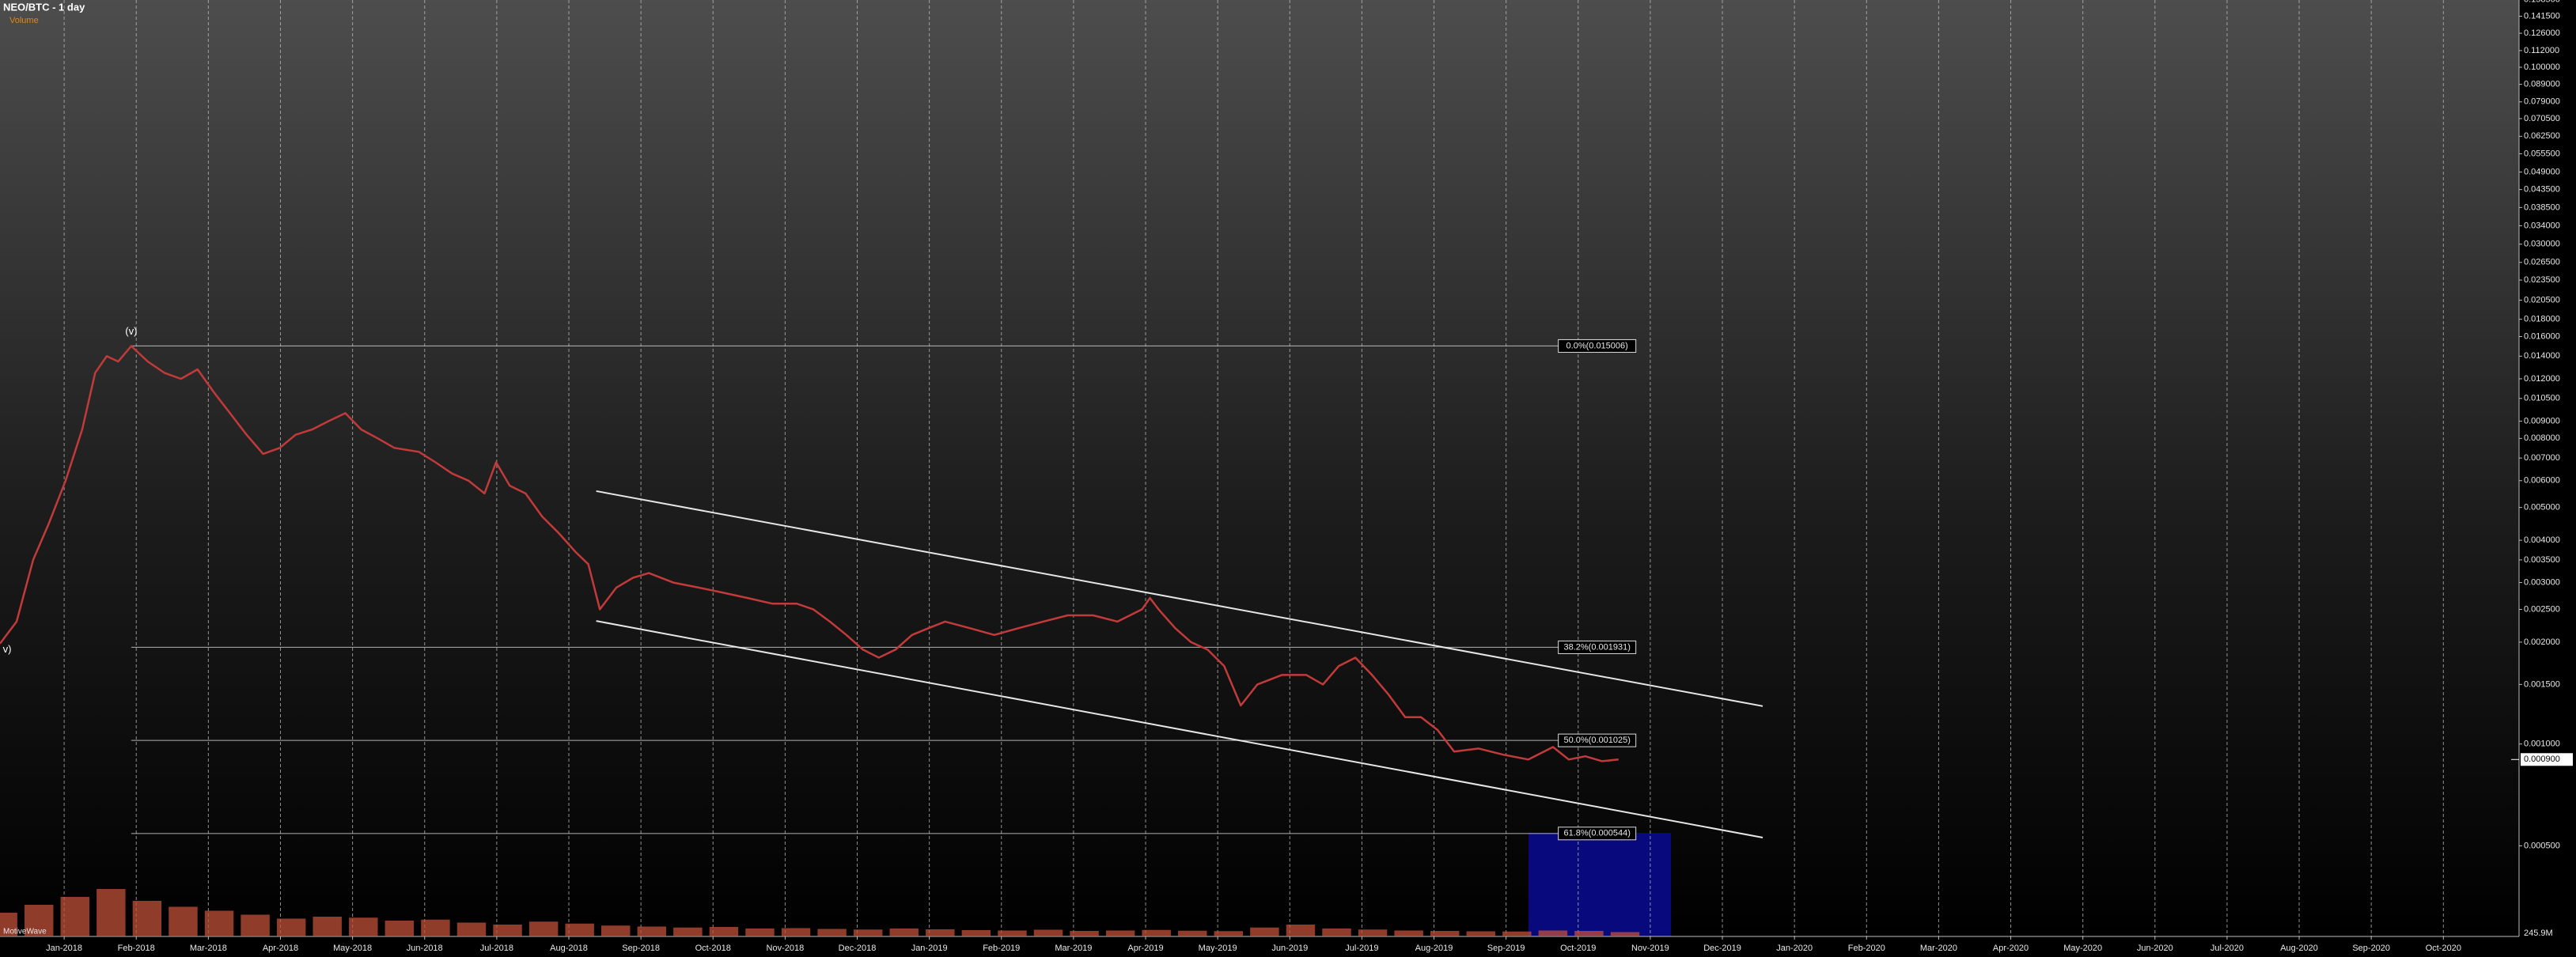 The height and width of the screenshot is (957, 2576). I want to click on x-tick-label: Jun-2018, so click(425, 948).